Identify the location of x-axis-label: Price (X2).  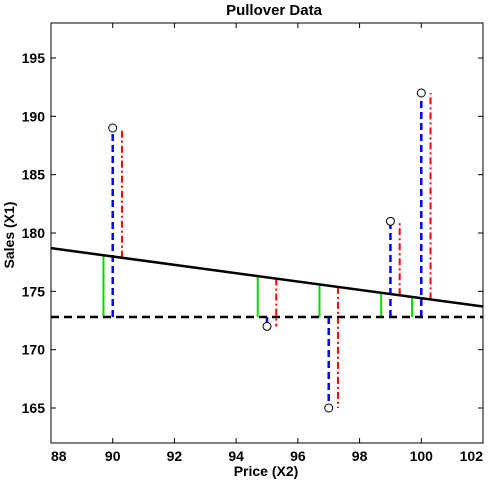
(266, 471).